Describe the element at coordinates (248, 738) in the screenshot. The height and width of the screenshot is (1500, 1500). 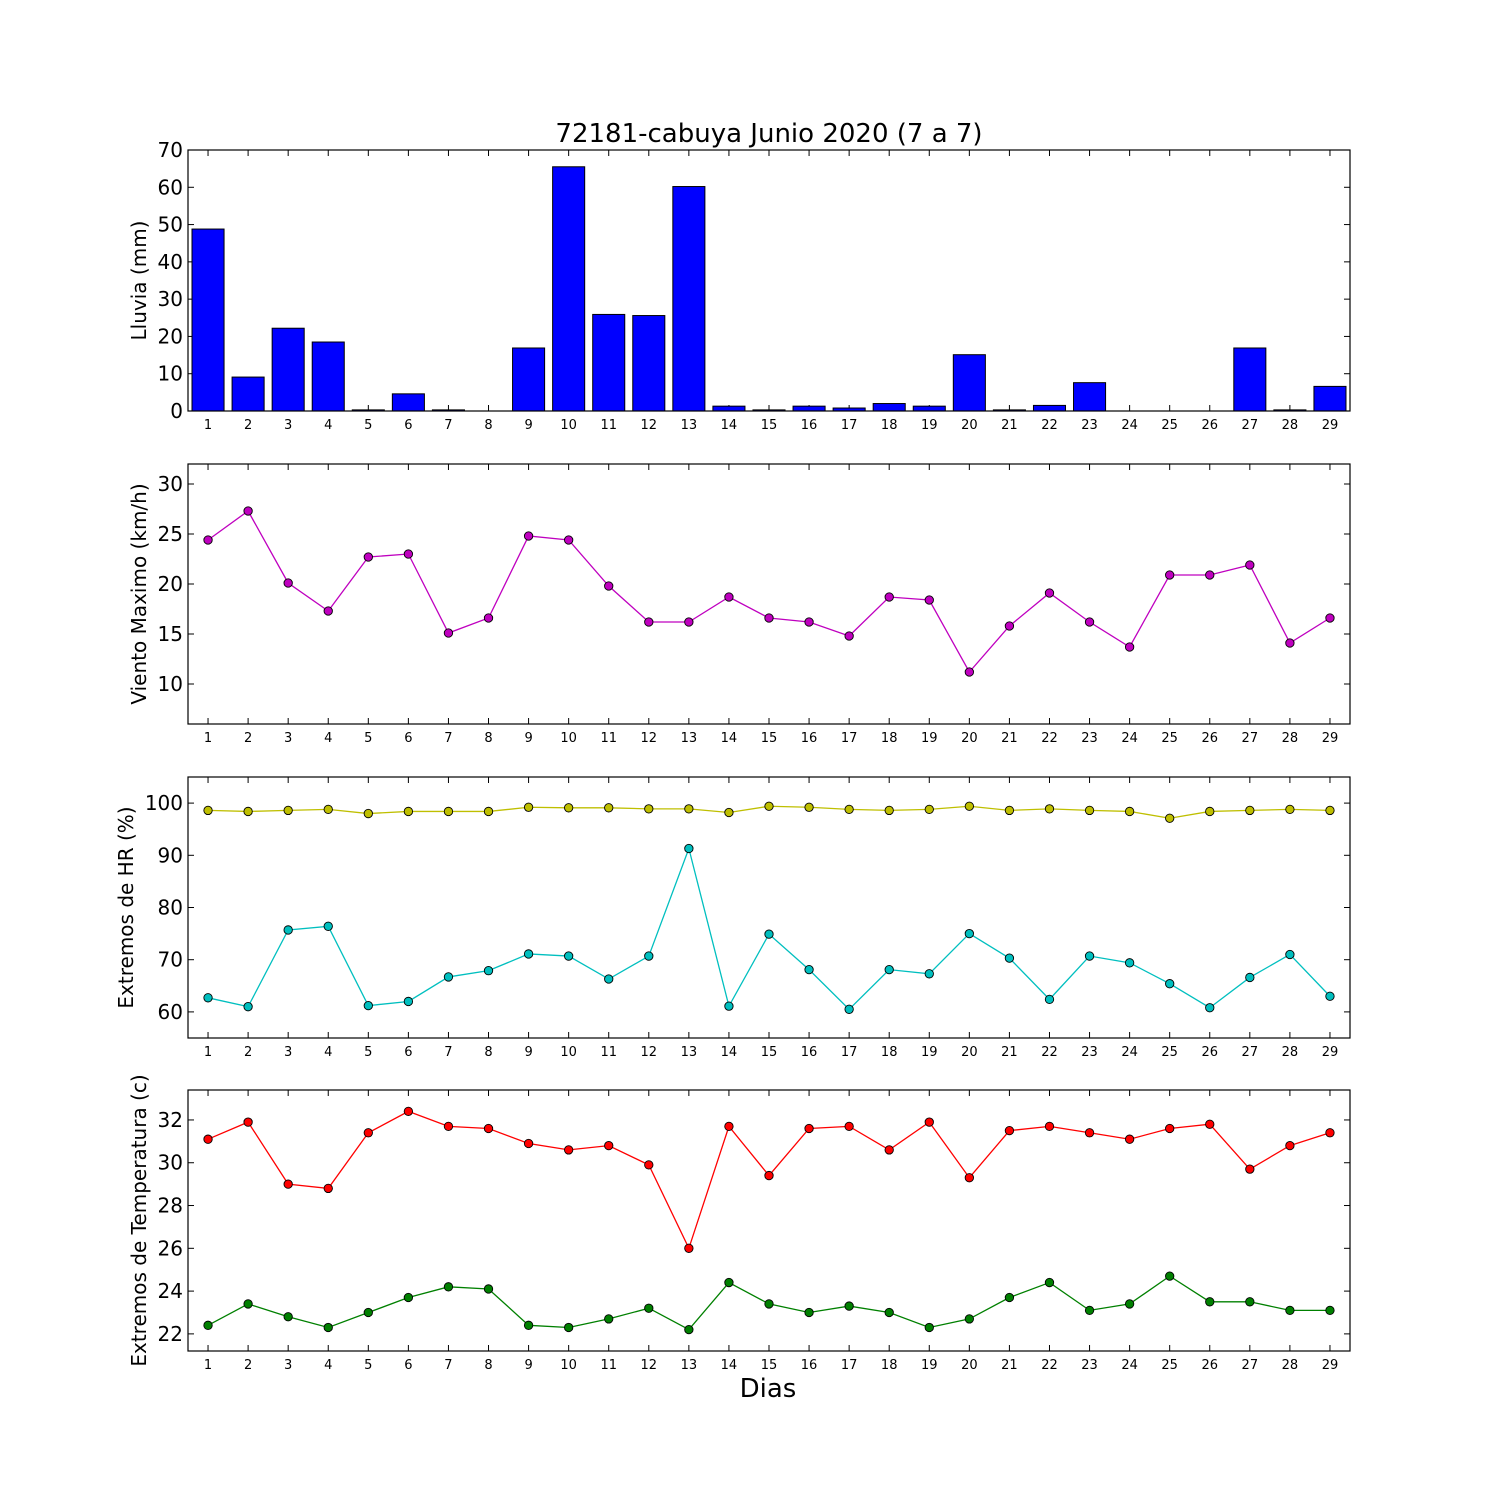
I see `wind-xtick-label: 2` at that location.